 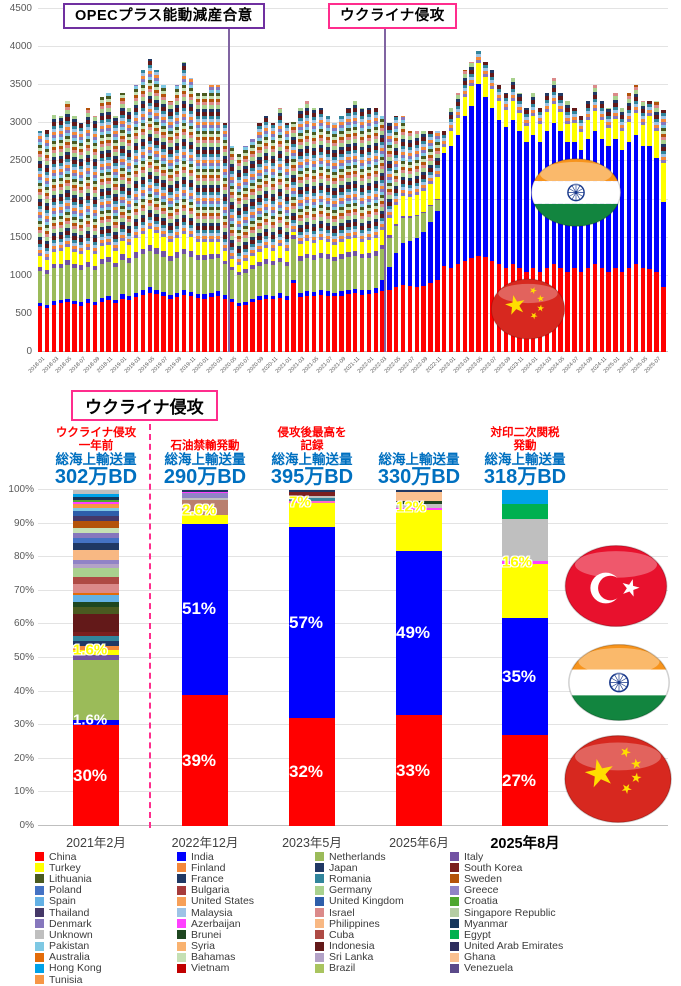 What do you see at coordinates (96, 647) in the screenshot?
I see `segment-finland` at bounding box center [96, 647].